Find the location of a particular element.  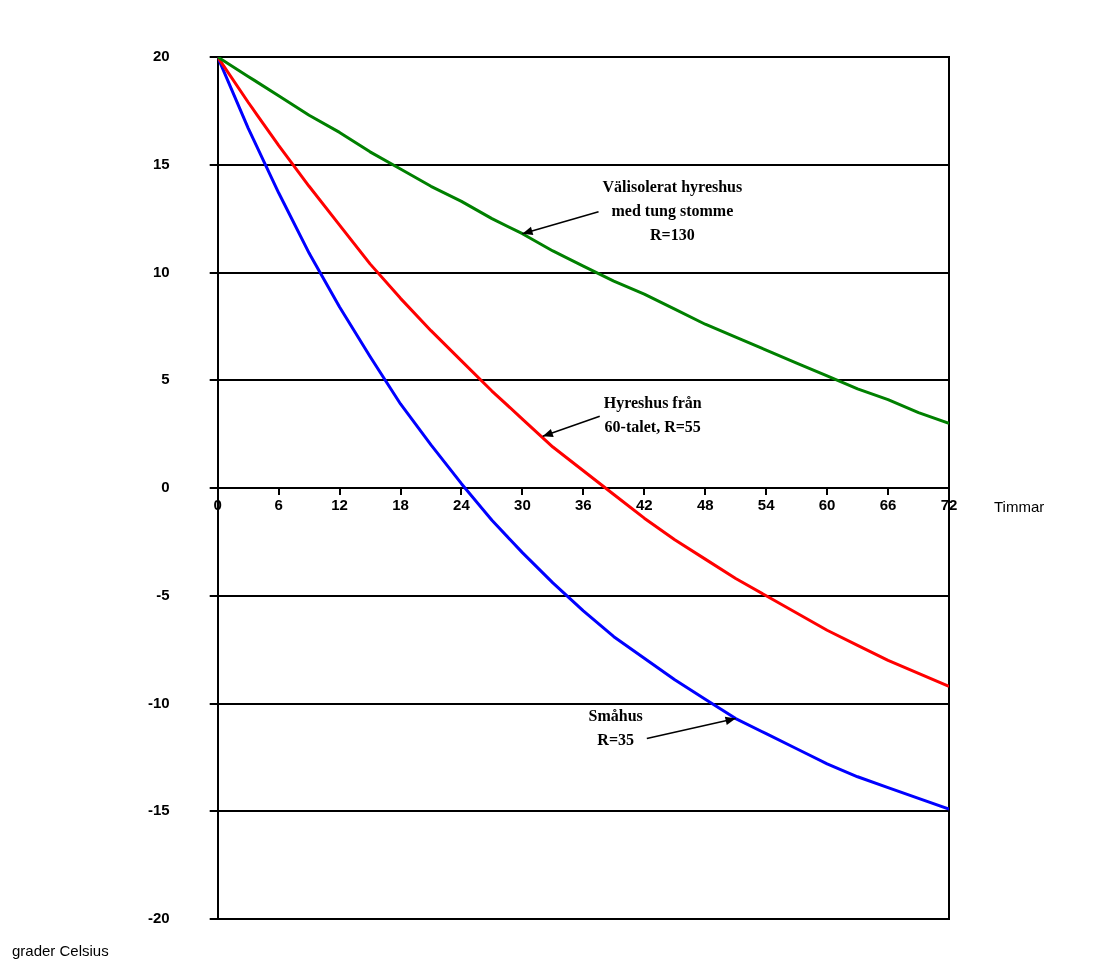

x-axis-title: Timmar is located at coordinates (1019, 507).